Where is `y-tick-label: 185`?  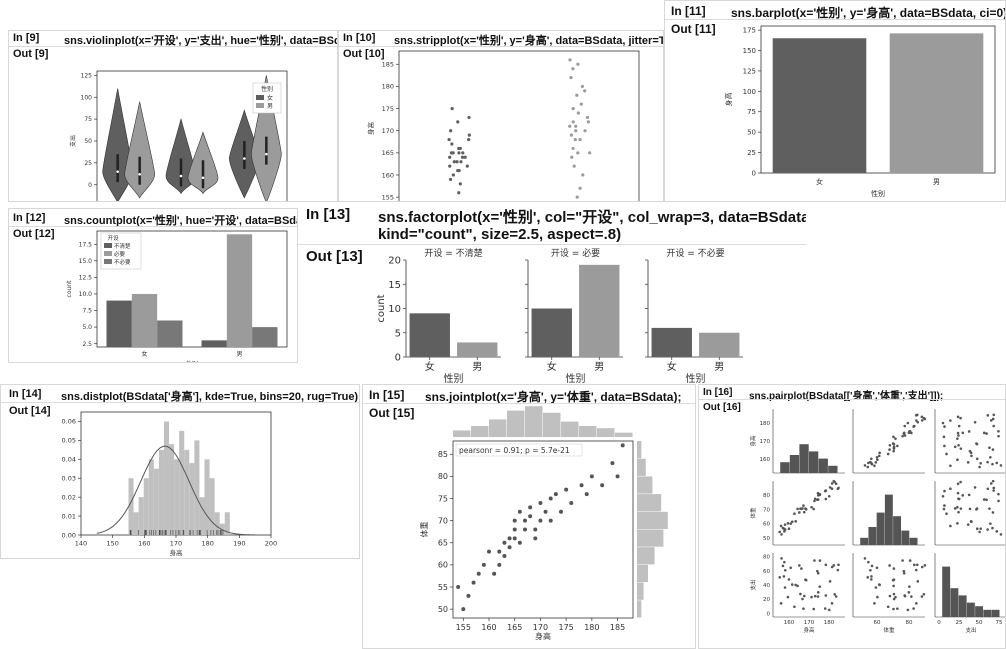 y-tick-label: 185 is located at coordinates (388, 65).